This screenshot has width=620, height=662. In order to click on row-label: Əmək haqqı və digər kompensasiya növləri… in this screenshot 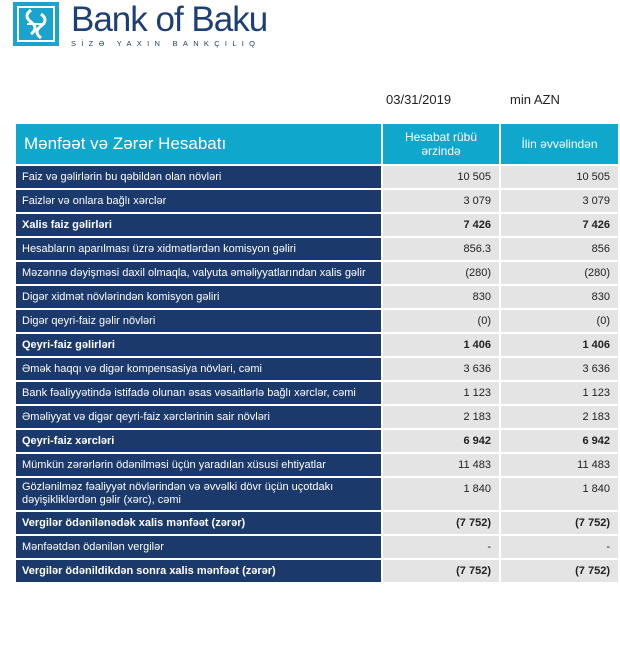, I will do `click(198, 369)`.